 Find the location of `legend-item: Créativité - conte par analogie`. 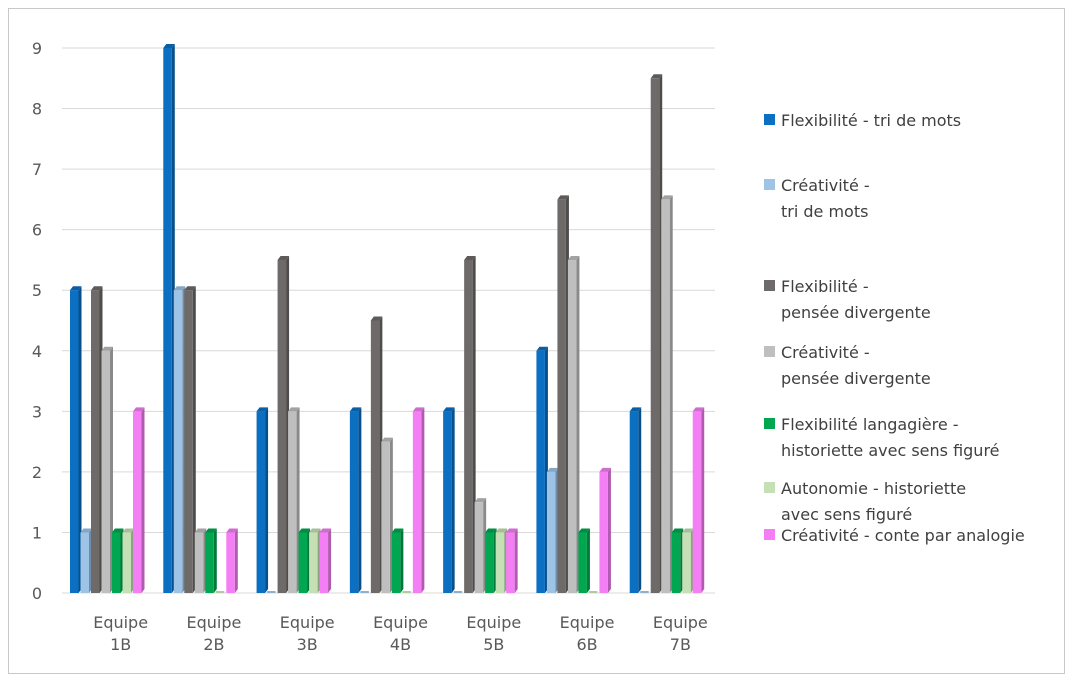

legend-item: Créativité - conte par analogie is located at coordinates (894, 535).